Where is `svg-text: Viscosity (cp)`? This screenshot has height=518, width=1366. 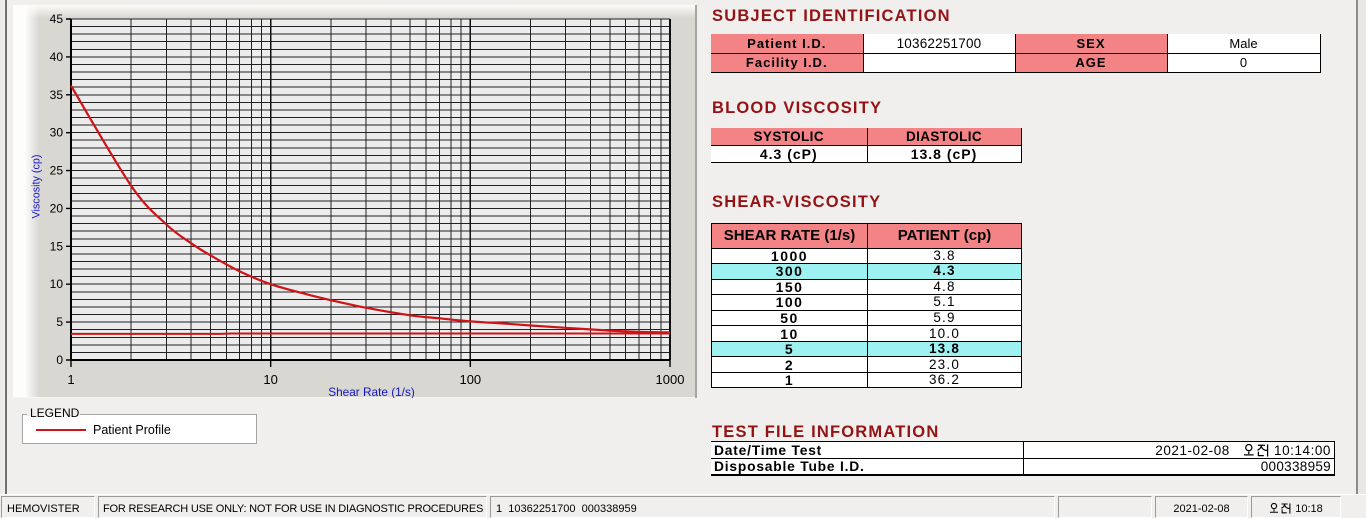
svg-text: Viscosity (cp) is located at coordinates (37, 187).